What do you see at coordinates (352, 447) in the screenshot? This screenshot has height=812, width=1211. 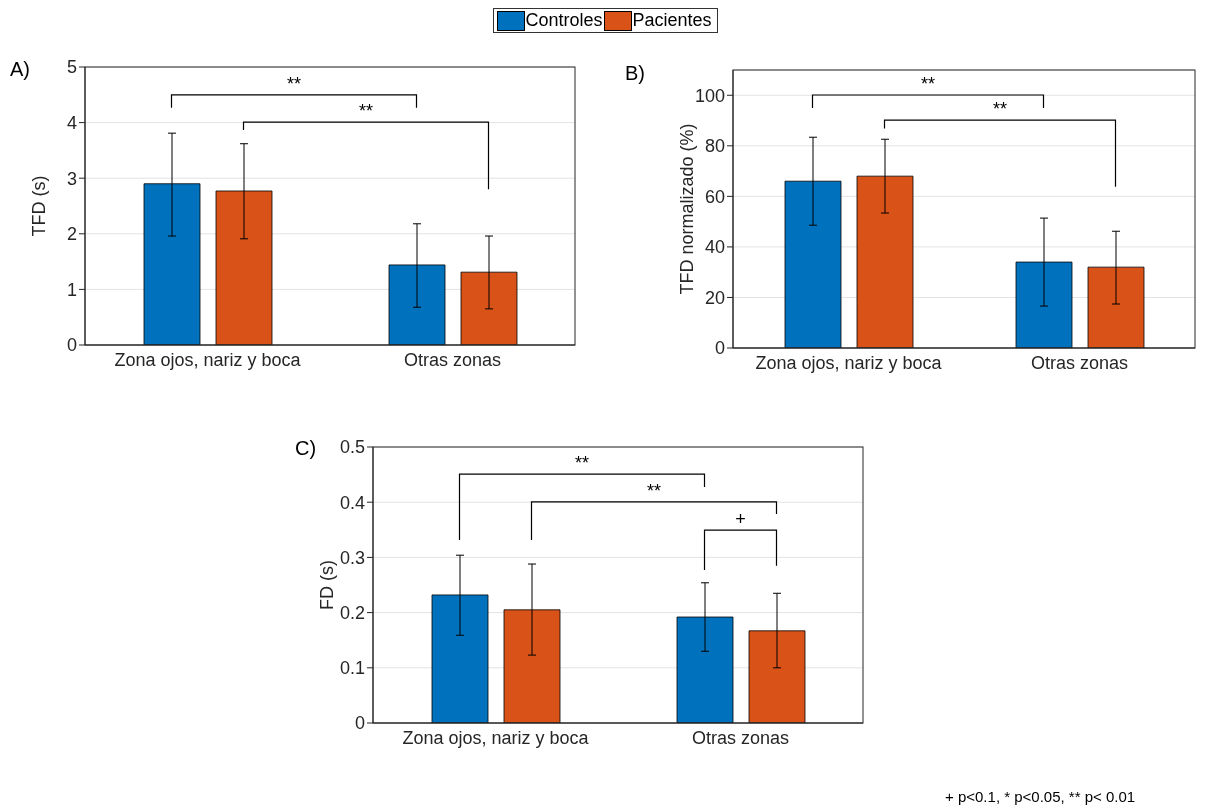 I see `y-tick-label: 0.5` at bounding box center [352, 447].